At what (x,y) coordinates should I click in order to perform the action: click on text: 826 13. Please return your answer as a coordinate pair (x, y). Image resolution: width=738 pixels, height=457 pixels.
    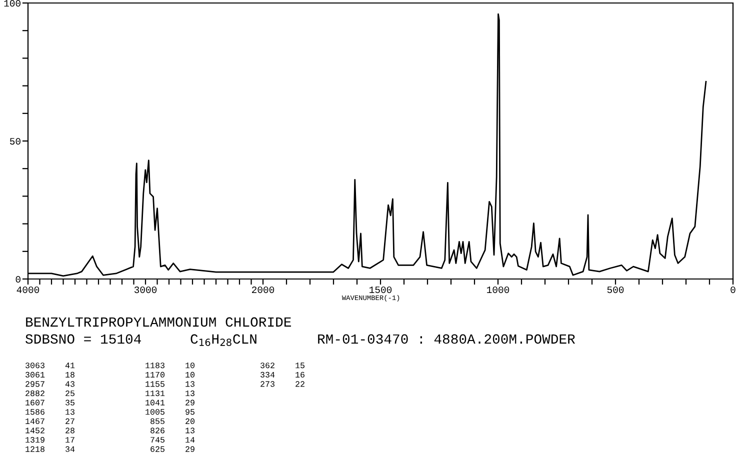
    Looking at the image, I should click on (172, 431).